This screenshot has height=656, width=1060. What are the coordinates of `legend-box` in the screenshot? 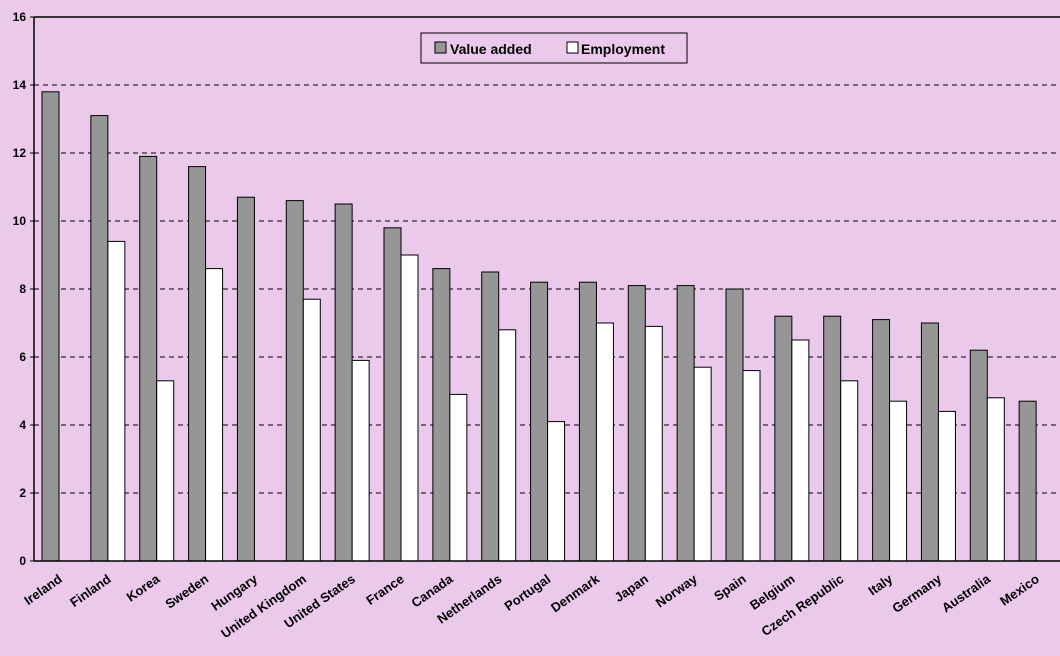 It's located at (554, 48).